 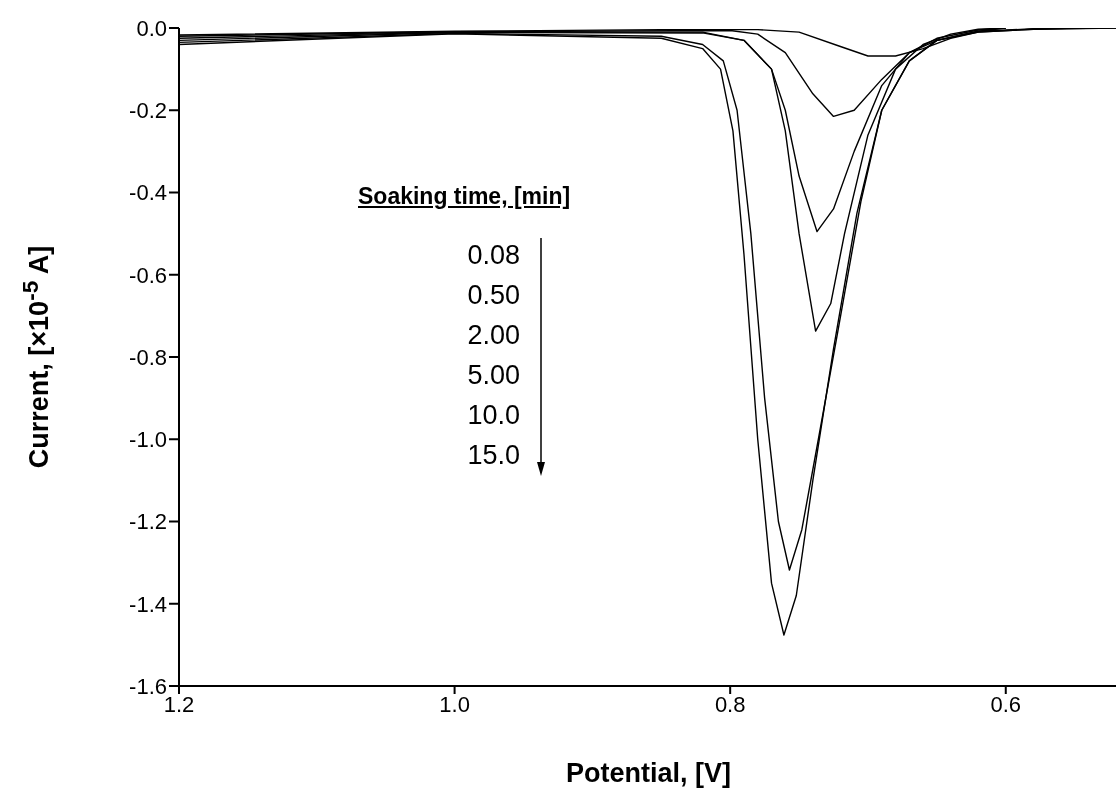 What do you see at coordinates (493, 255) in the screenshot?
I see `annotation: 0.08` at bounding box center [493, 255].